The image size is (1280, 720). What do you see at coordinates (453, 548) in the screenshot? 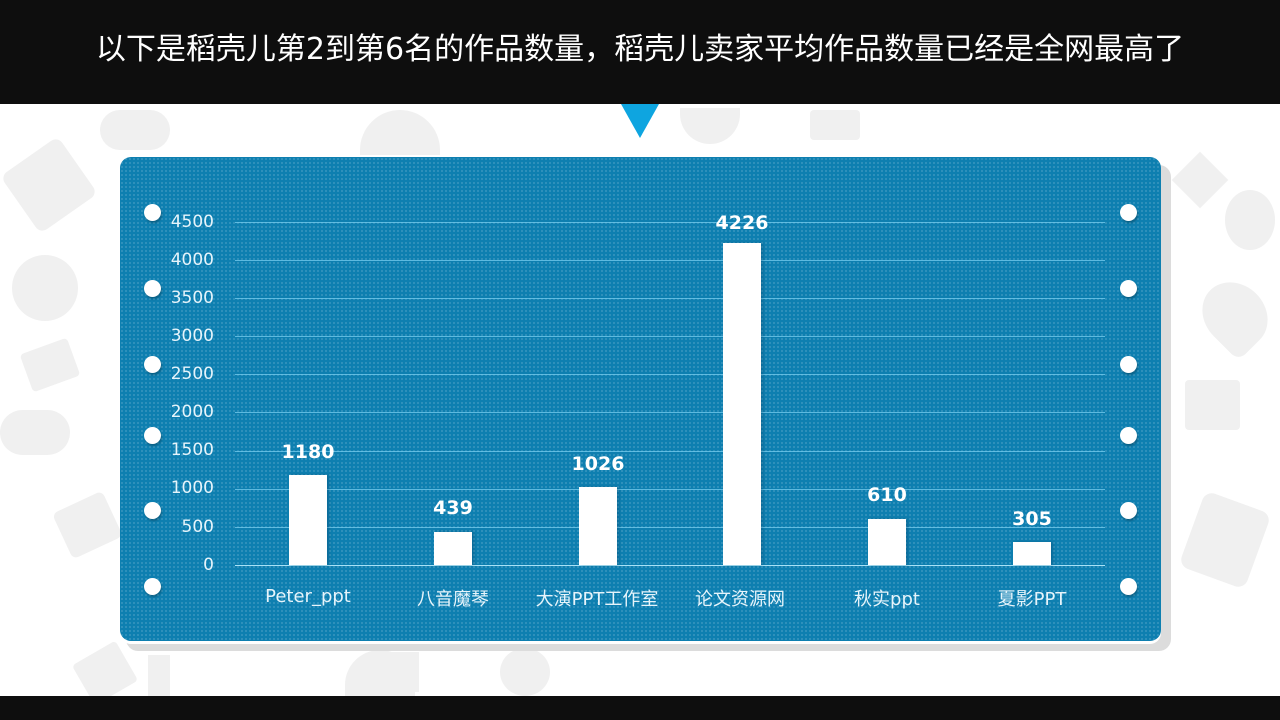
I see `bar-bayin-moqin` at bounding box center [453, 548].